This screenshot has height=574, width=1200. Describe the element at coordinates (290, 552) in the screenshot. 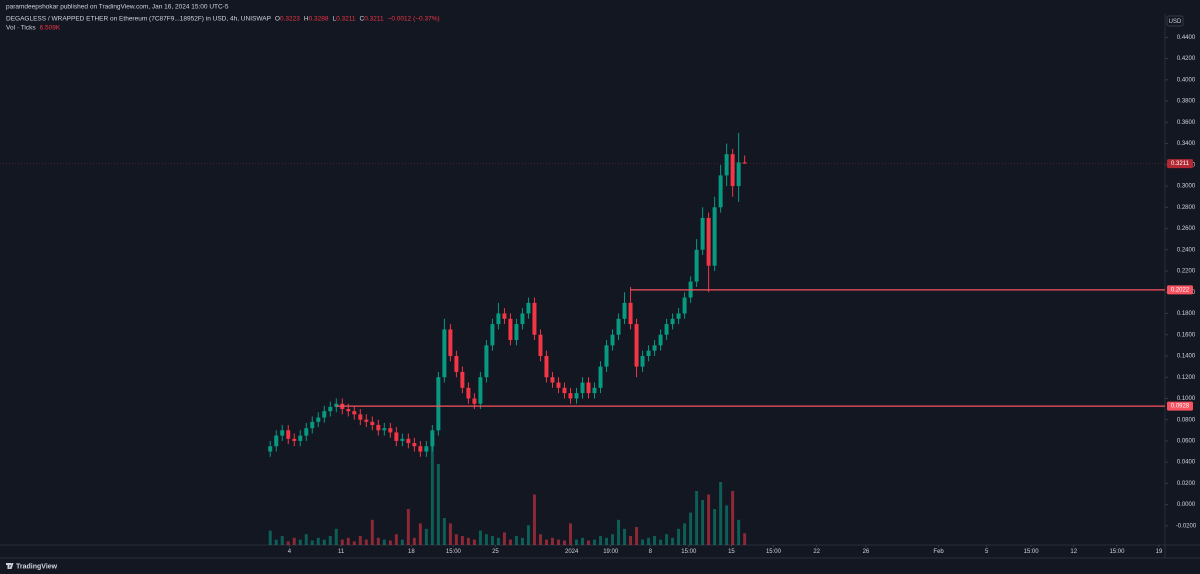

I see `x-tick-label: 4` at that location.